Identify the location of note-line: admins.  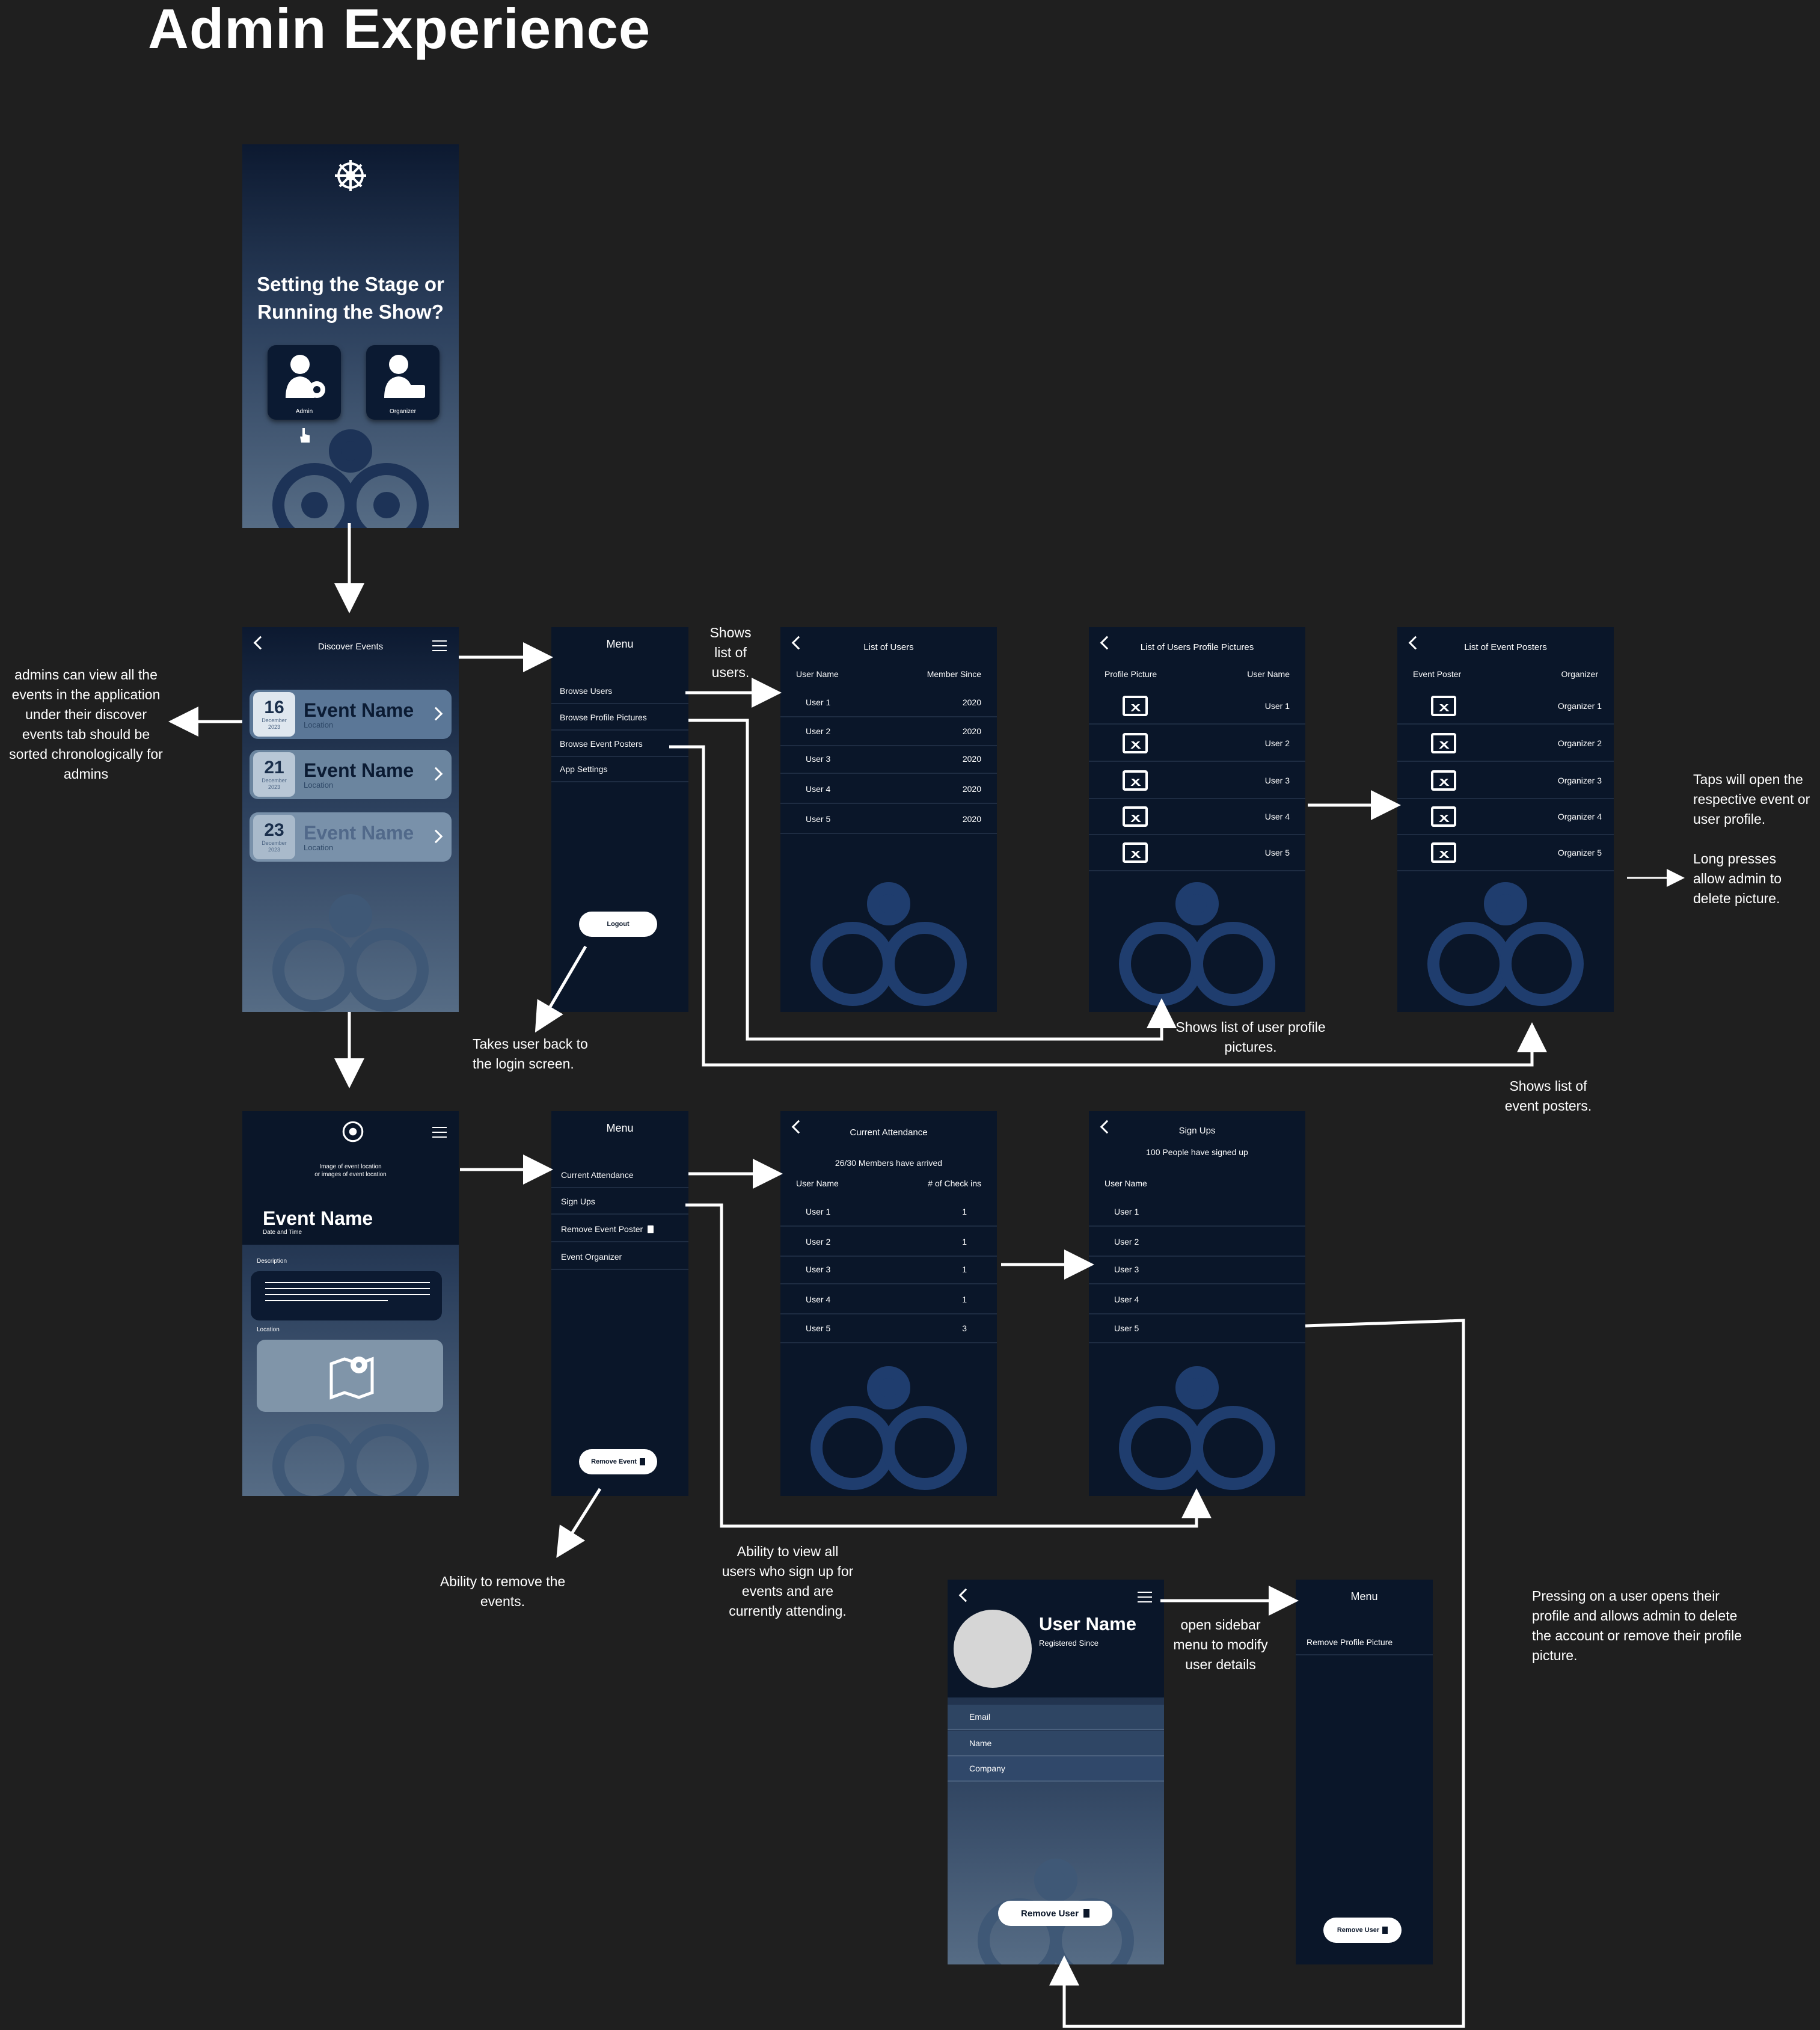
(86, 774).